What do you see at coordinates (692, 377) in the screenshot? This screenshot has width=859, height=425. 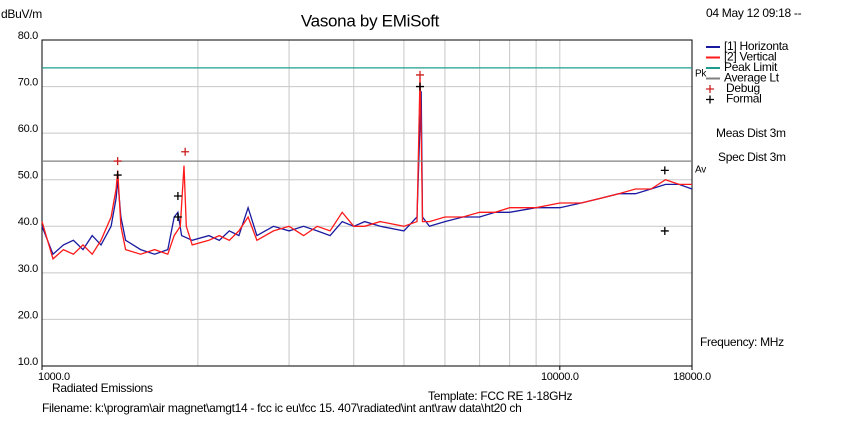 I see `x-tick-label: 18000.0` at bounding box center [692, 377].